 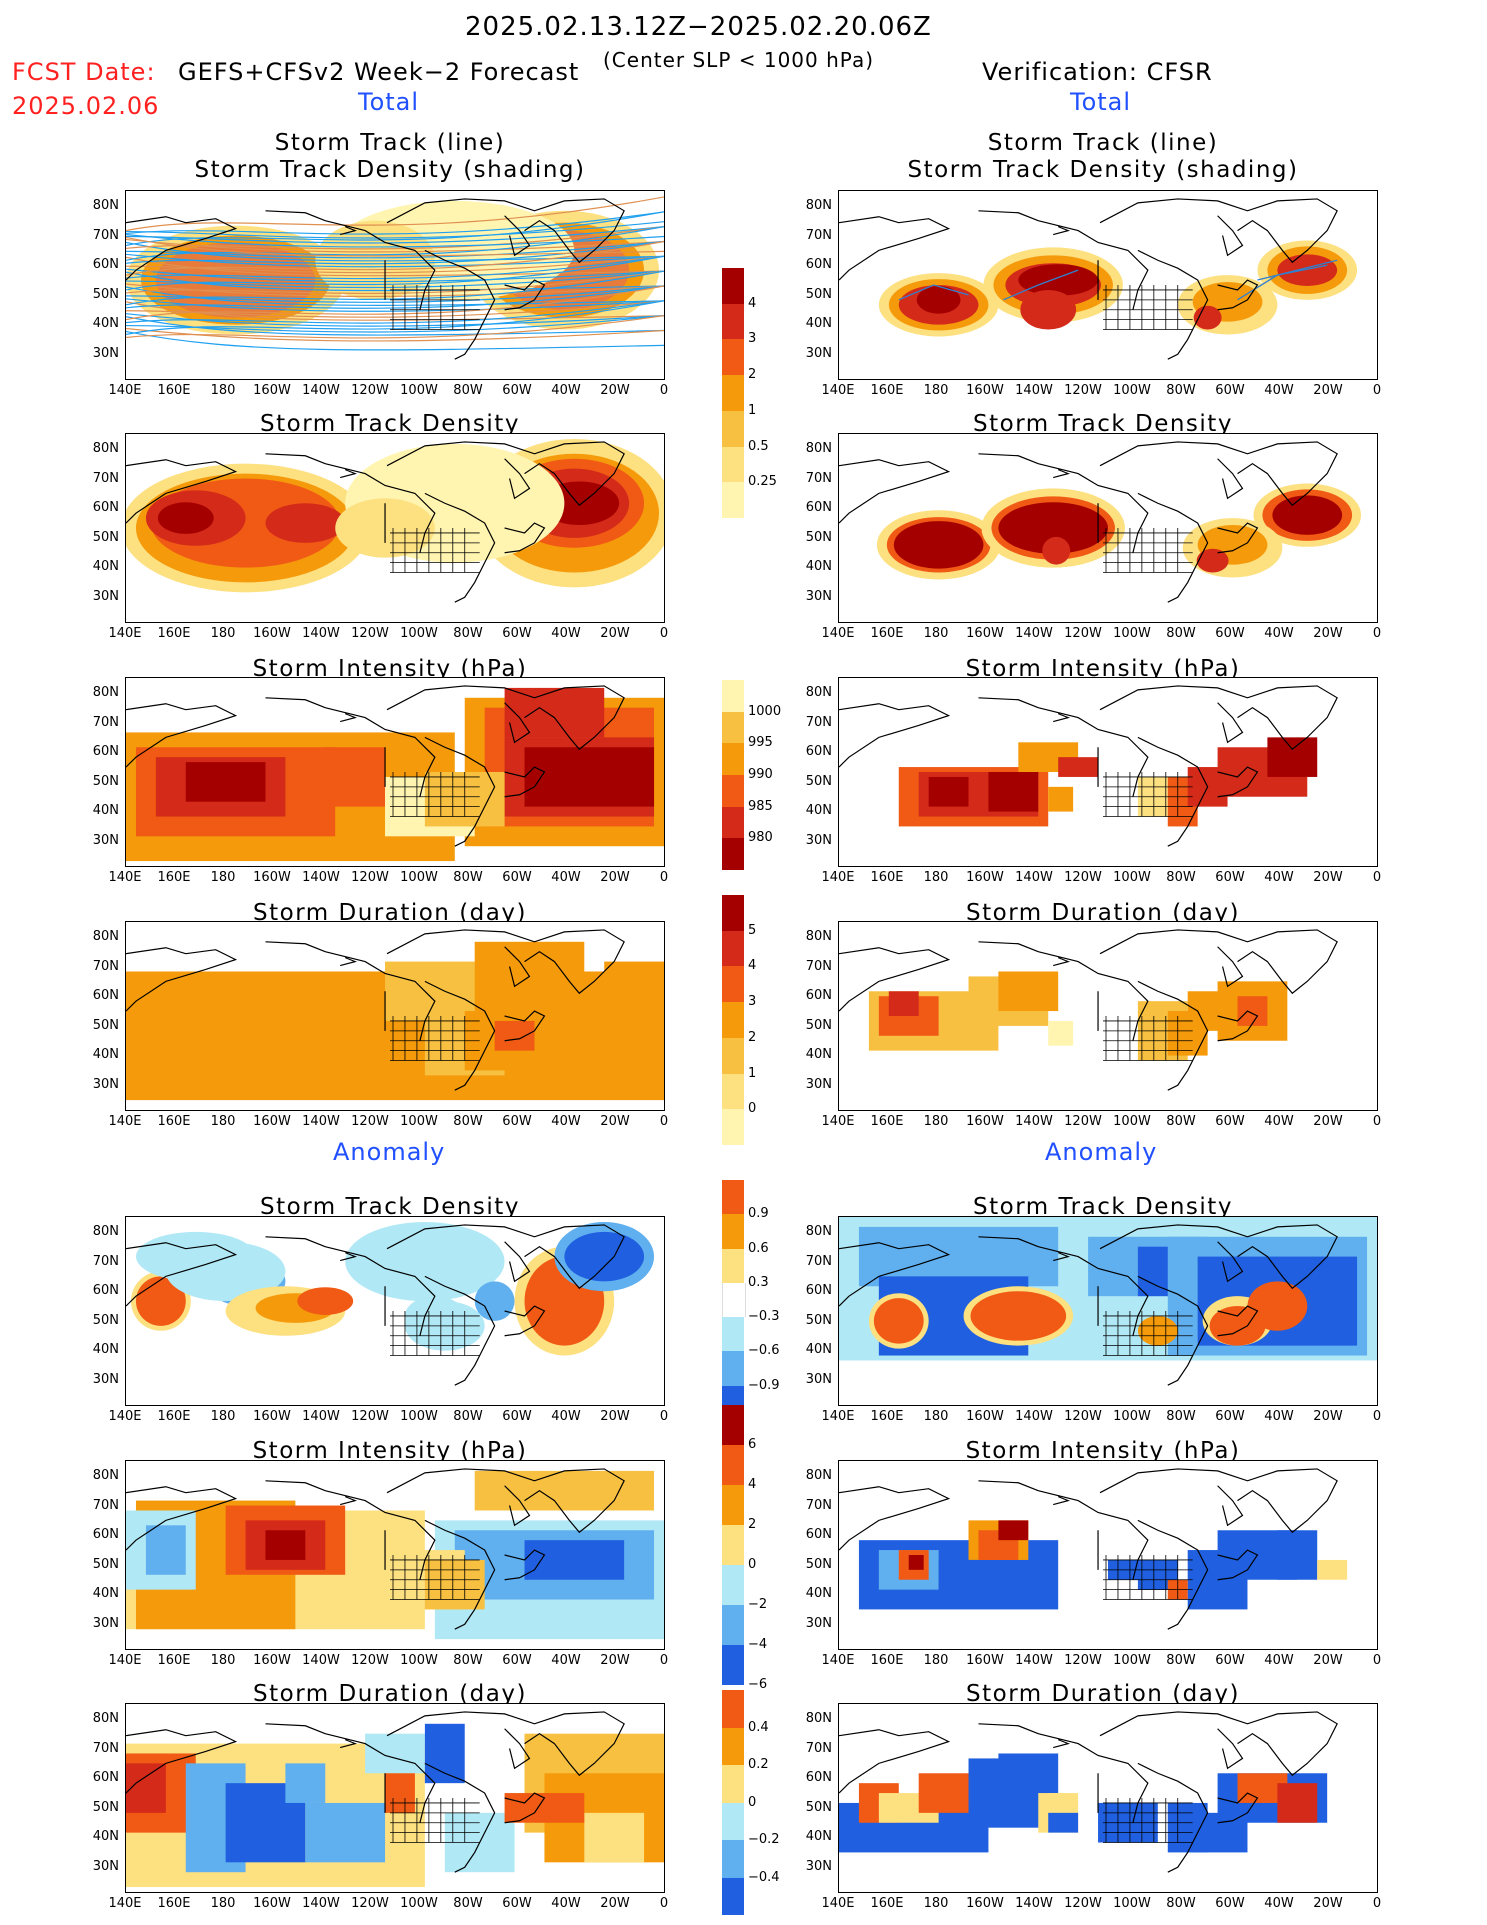 I want to click on colorbar-intensity-anom, so click(x=733, y=1545).